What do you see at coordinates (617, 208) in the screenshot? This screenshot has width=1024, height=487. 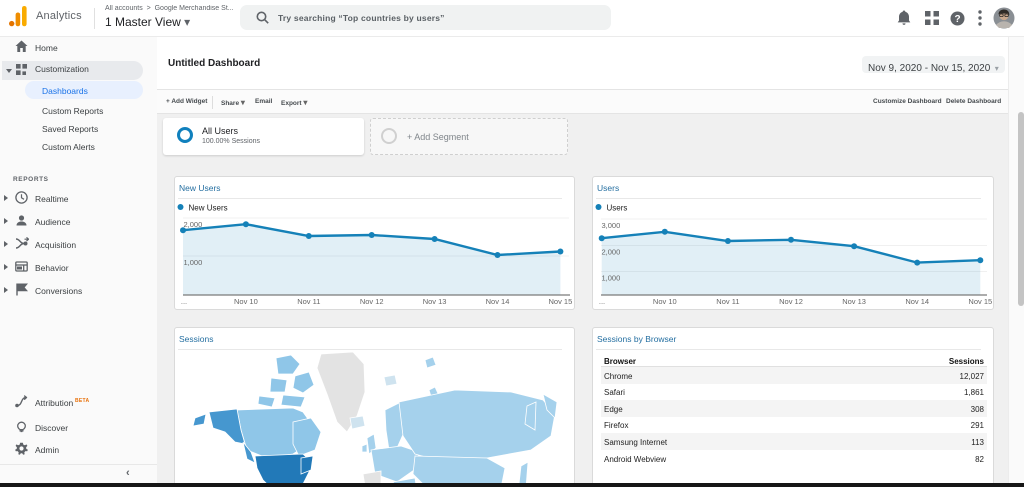 I see `svg-text: Users` at bounding box center [617, 208].